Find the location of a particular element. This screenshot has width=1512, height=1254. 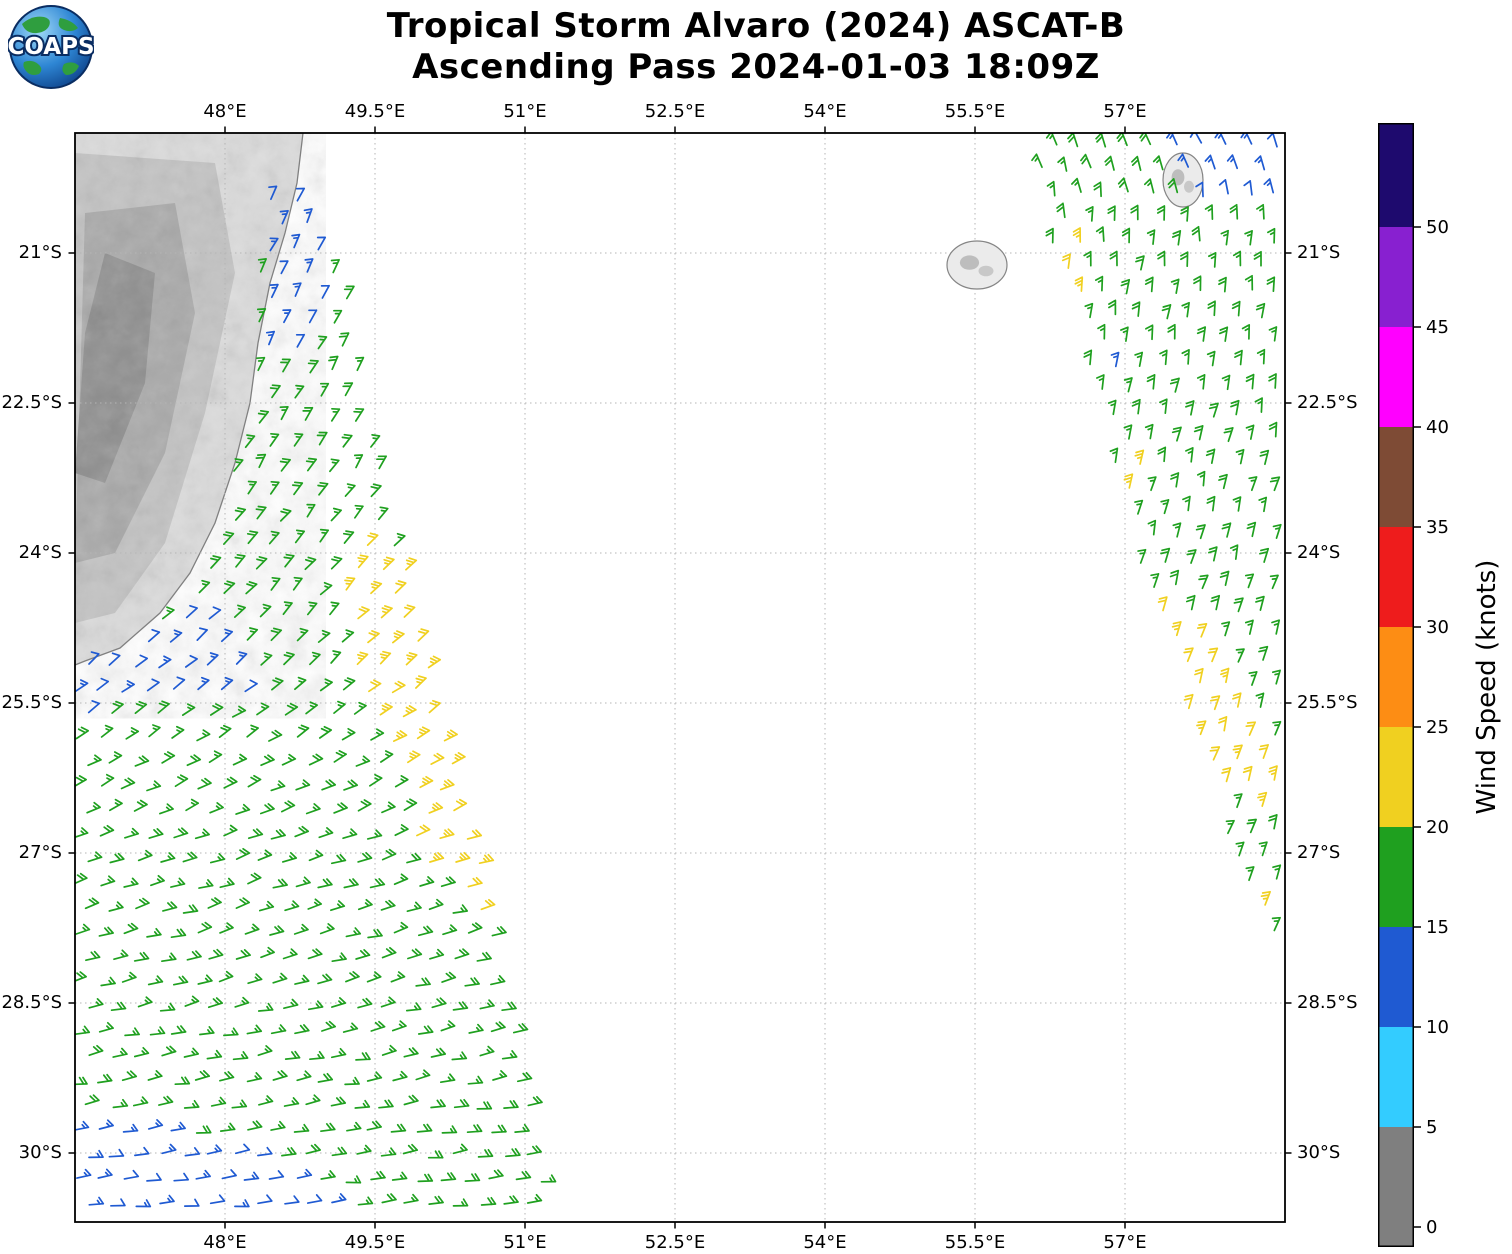

svg-text: 50 is located at coordinates (1437, 227).